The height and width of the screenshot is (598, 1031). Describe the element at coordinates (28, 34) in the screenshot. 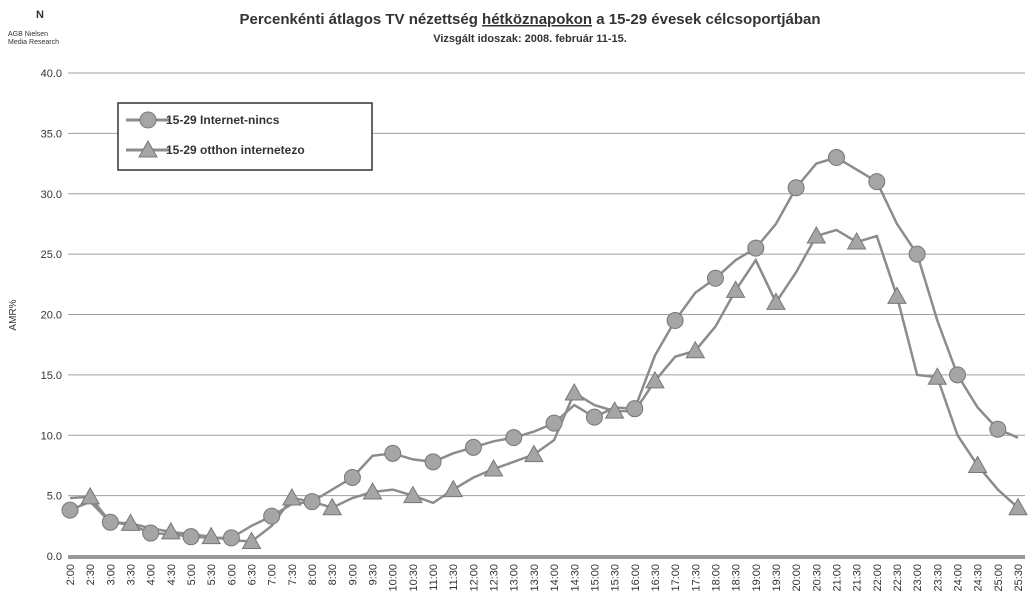

I see `logo-text: AGB Nielsen` at that location.